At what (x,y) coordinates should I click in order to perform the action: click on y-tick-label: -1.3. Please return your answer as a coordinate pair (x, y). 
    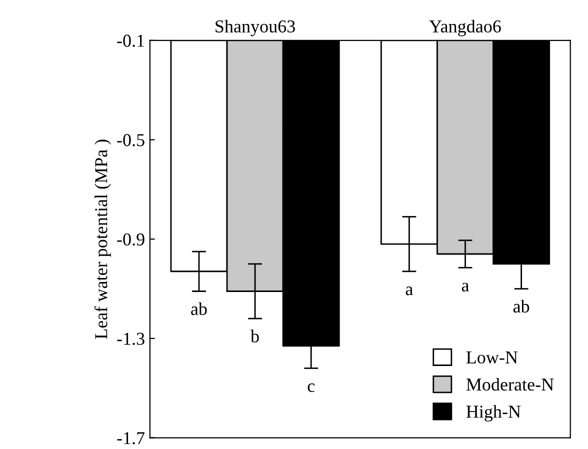
    Looking at the image, I should click on (130, 338).